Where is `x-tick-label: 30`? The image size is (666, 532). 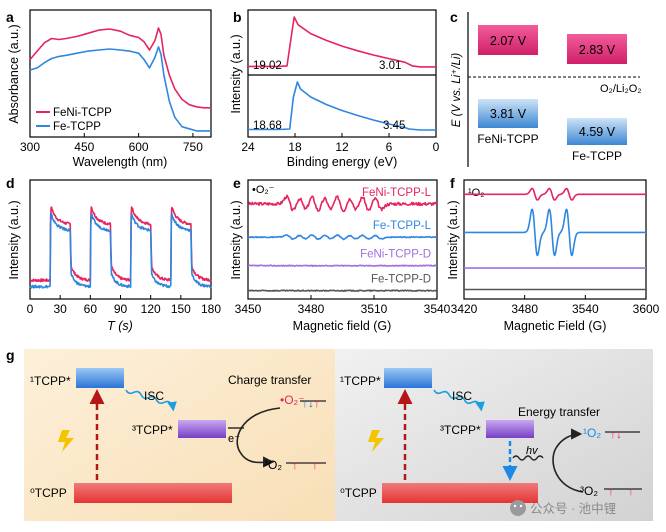
x-tick-label: 30 is located at coordinates (60, 309).